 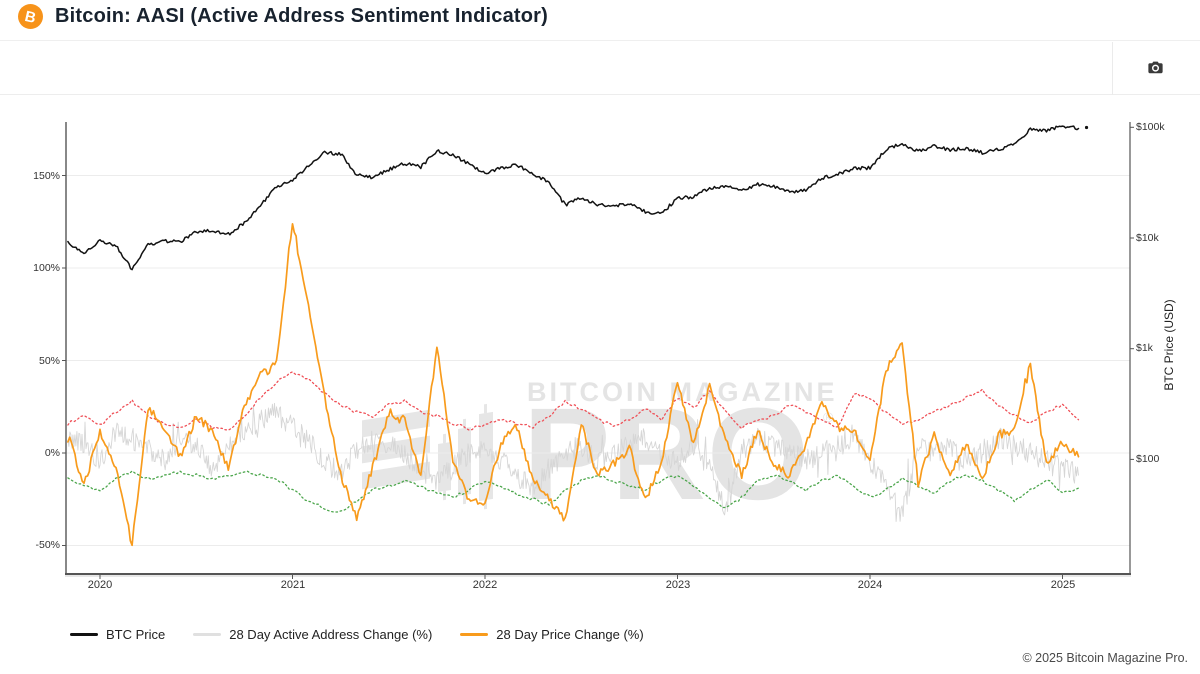 I want to click on right-axis-tick: $1k, so click(x=1144, y=348).